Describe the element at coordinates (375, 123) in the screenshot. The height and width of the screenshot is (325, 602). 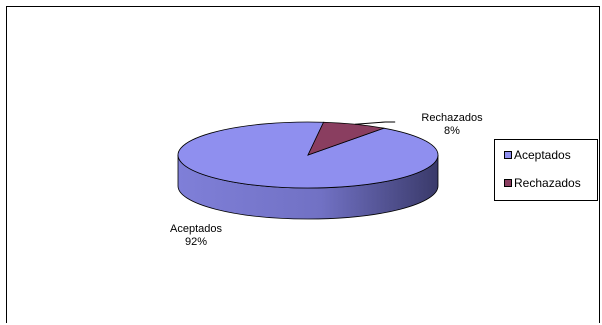
I see `leader-line-rechazados` at that location.